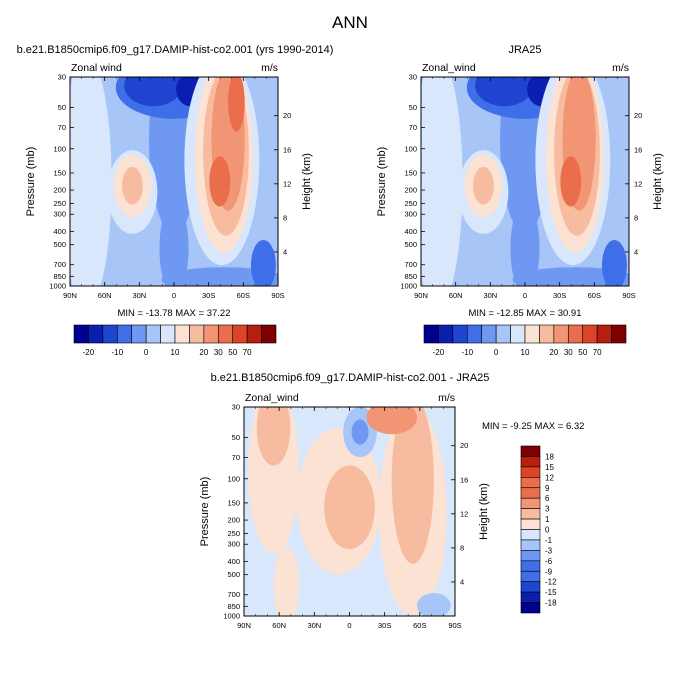 This screenshot has width=700, height=700. I want to click on colorbar-label: 0, so click(547, 530).